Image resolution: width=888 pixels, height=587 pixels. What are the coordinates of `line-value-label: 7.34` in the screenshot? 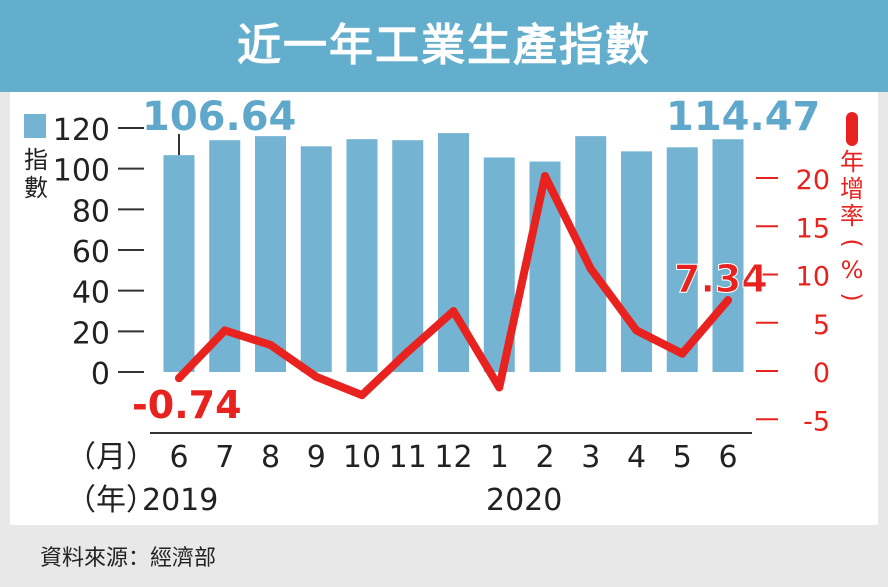 It's located at (721, 279).